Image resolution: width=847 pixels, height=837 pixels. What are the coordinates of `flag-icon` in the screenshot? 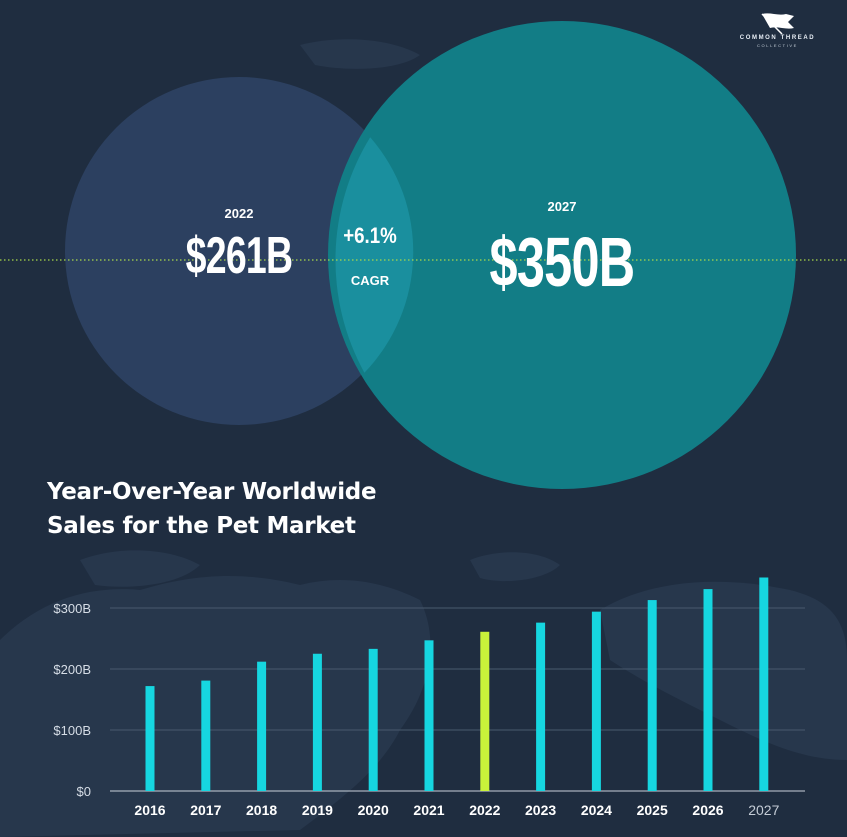 It's located at (777, 23).